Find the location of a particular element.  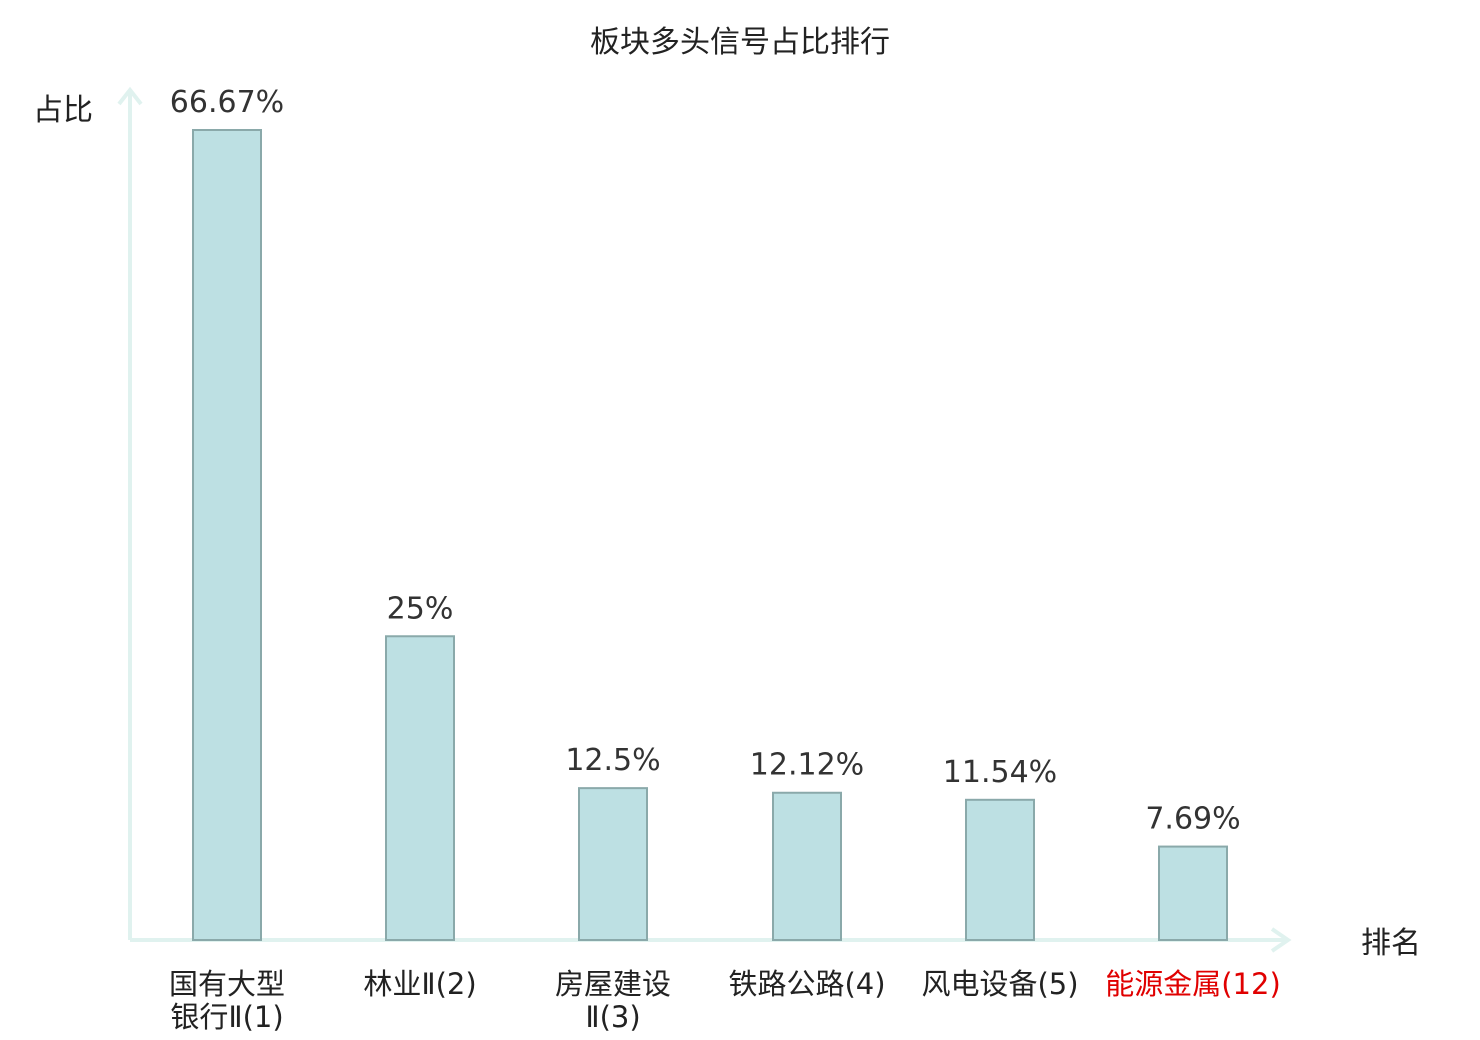

chart-title: 板块多头信号占比排行 is located at coordinates (740, 42).